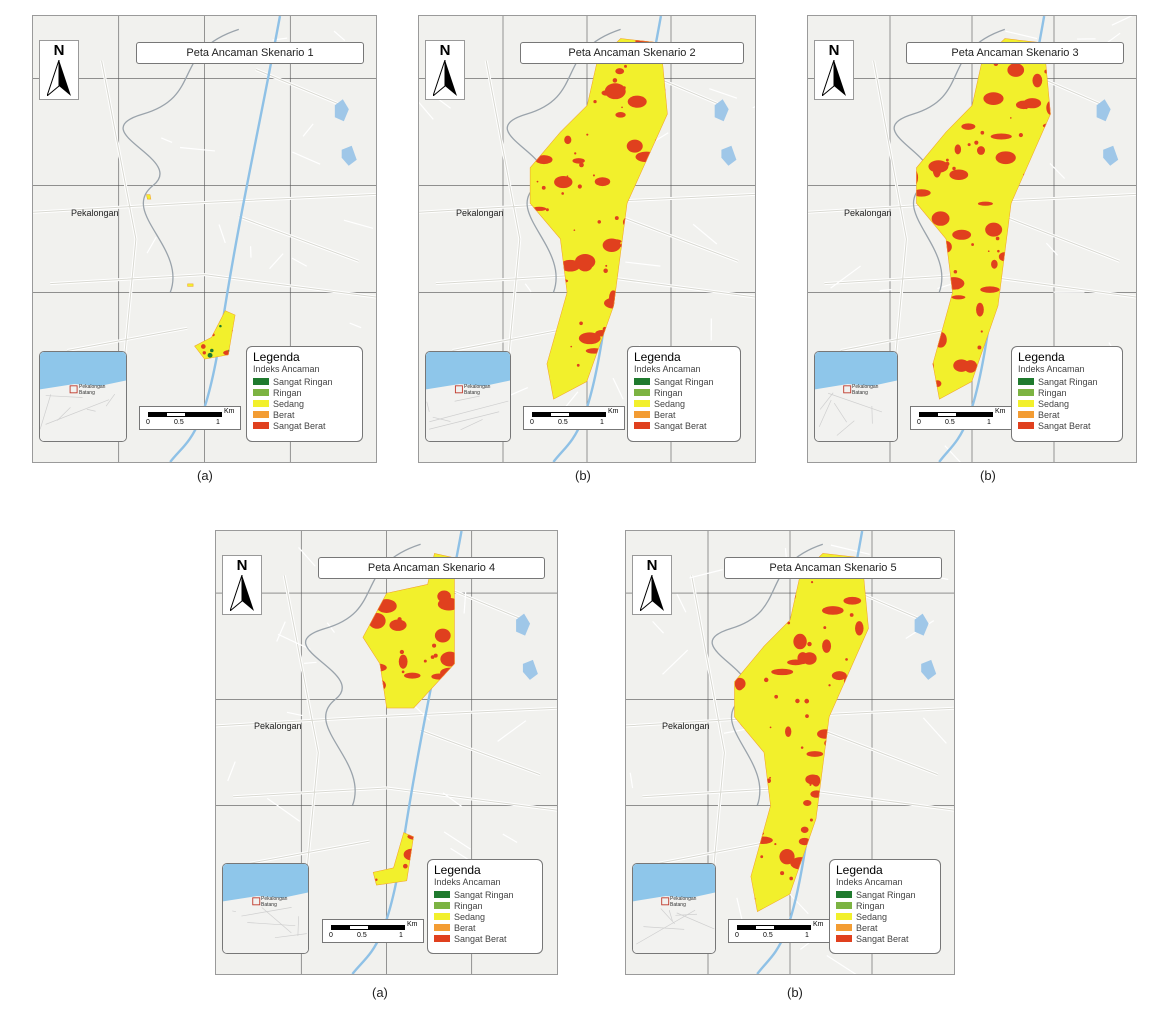  I want to click on inset-map: Pekalongan Batang, so click(674, 908).